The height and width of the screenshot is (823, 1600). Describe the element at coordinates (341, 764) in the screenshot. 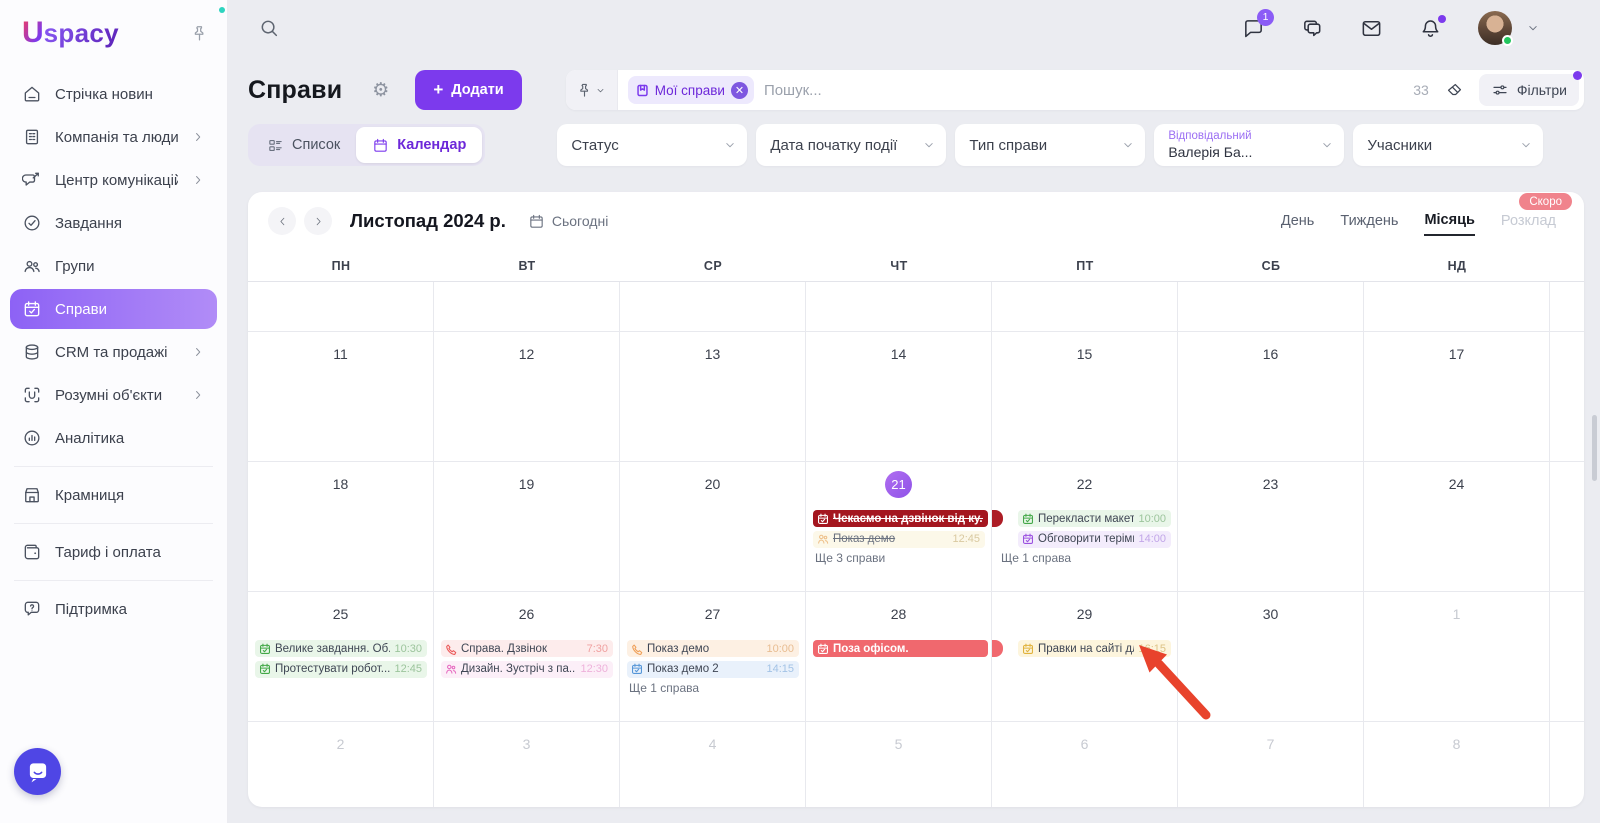

I see `day-cell-2: 2` at that location.